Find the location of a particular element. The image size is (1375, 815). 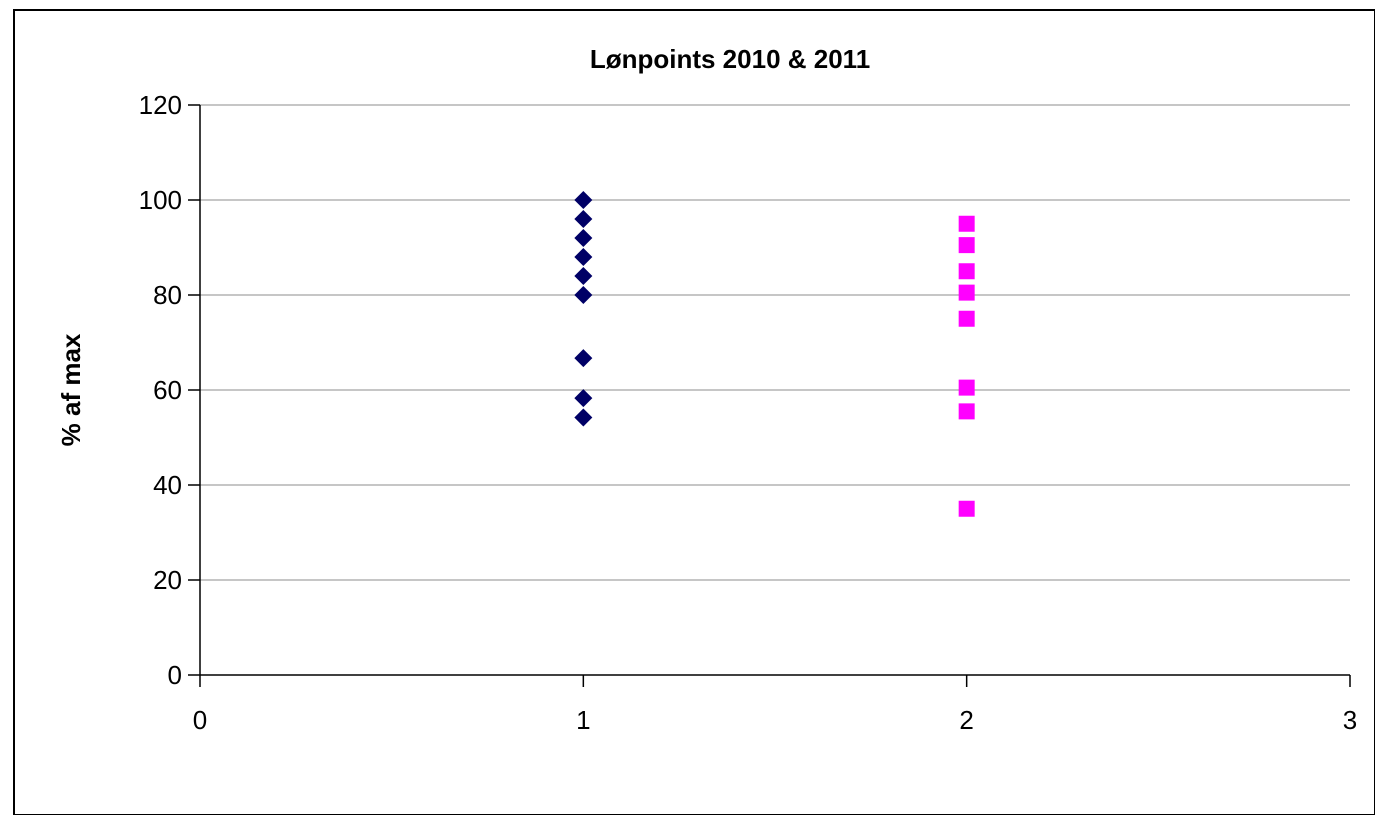

chart-title: Lønpoints 2010 & 2011 is located at coordinates (730, 59).